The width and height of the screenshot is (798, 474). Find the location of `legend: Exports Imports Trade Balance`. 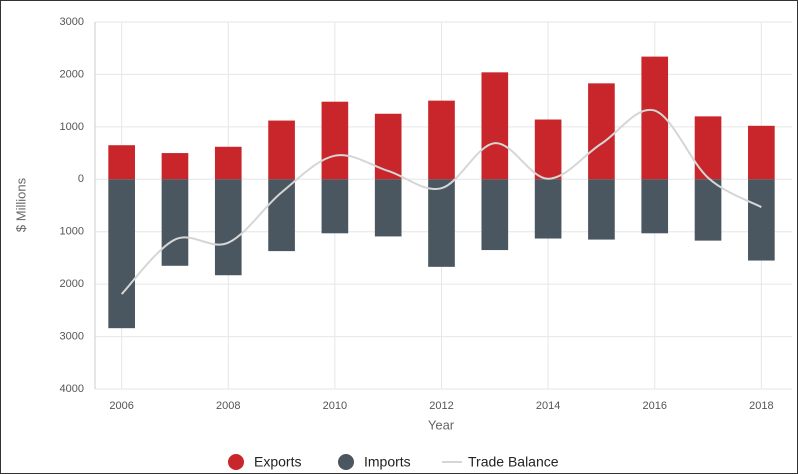

legend: Exports Imports Trade Balance is located at coordinates (393, 462).